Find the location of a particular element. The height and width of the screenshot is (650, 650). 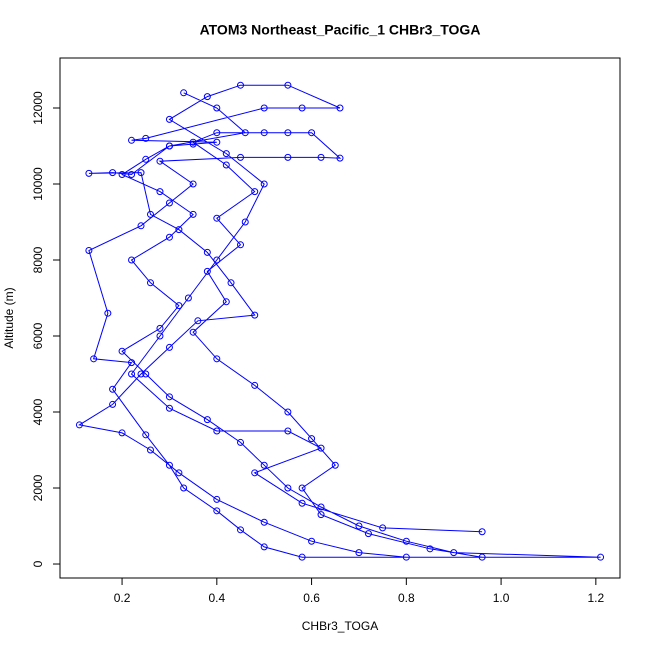

x-tick-label: 1.2 is located at coordinates (595, 598).